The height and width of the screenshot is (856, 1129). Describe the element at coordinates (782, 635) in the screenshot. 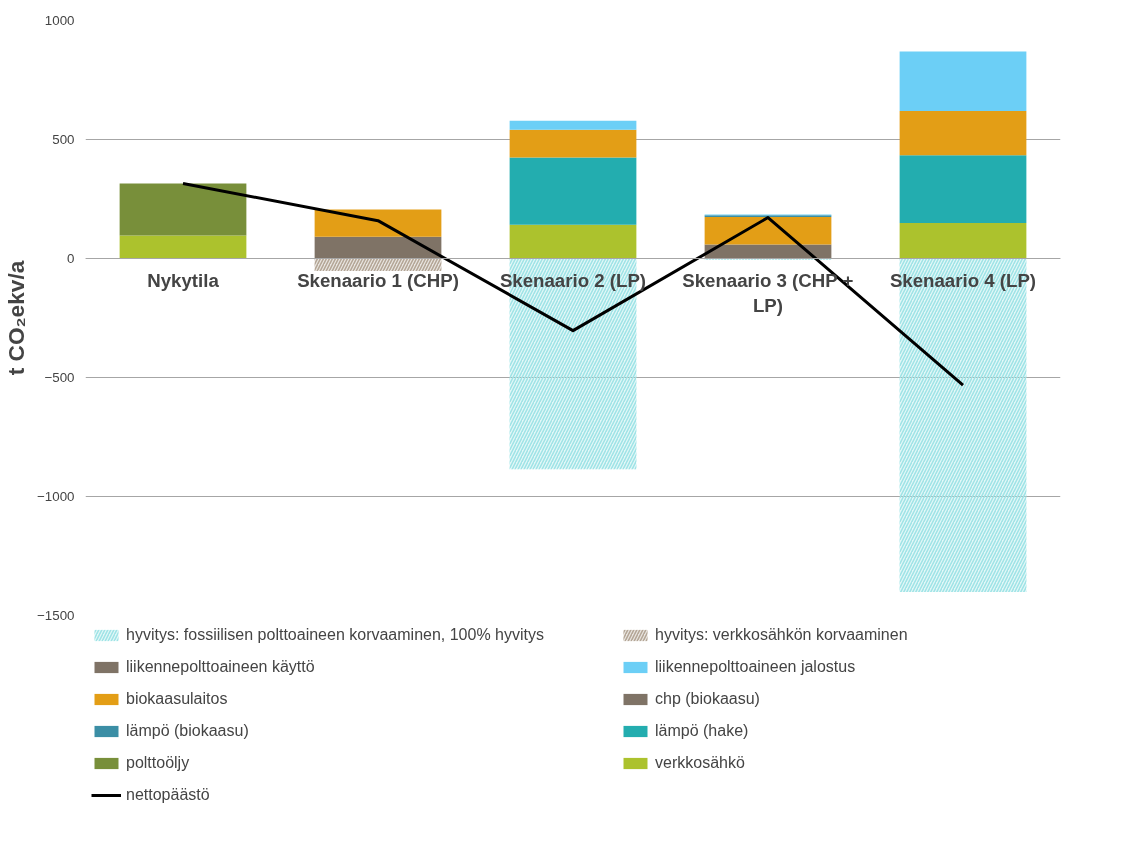

I see `legend-label: hyvitys: verkkosähkön korvaaminen` at that location.